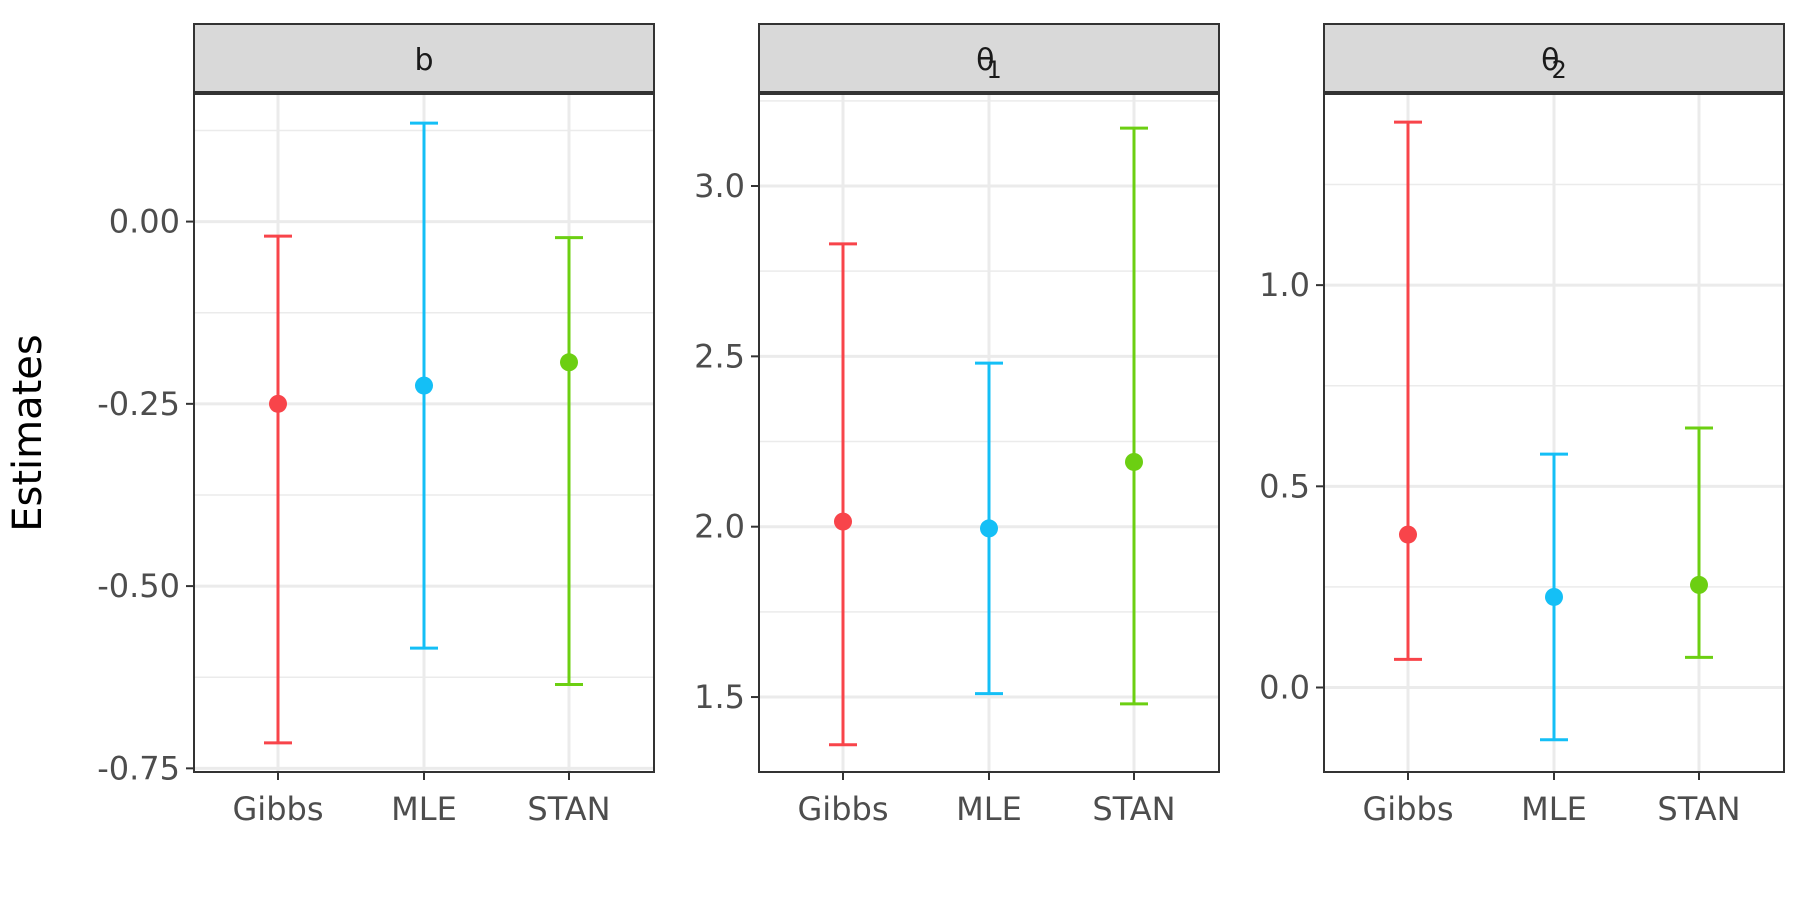 The width and height of the screenshot is (1800, 900). What do you see at coordinates (28, 433) in the screenshot?
I see `y-axis-label: Estimates` at bounding box center [28, 433].